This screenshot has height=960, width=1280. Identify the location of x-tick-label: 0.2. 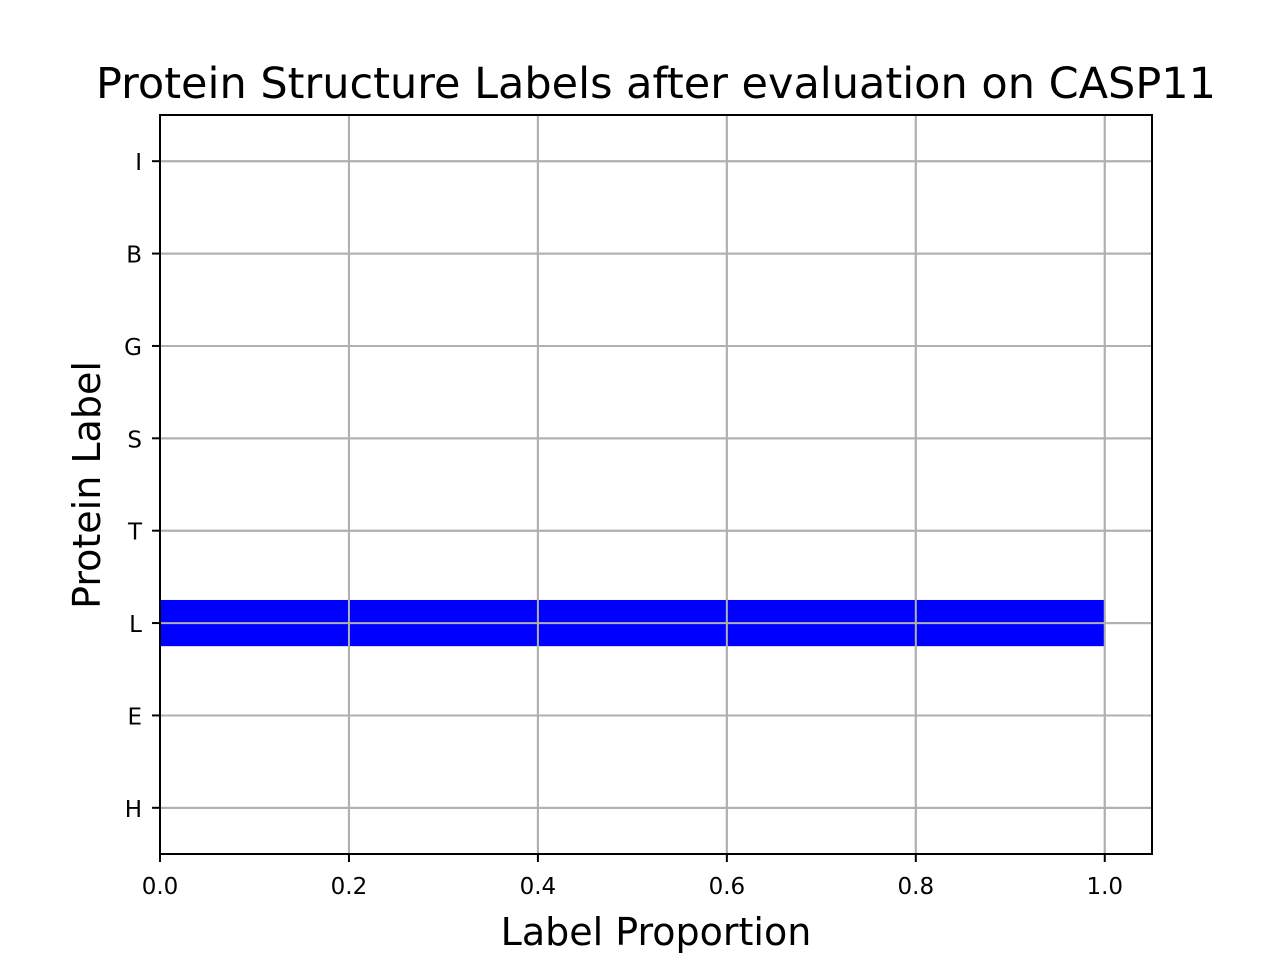
(349, 887).